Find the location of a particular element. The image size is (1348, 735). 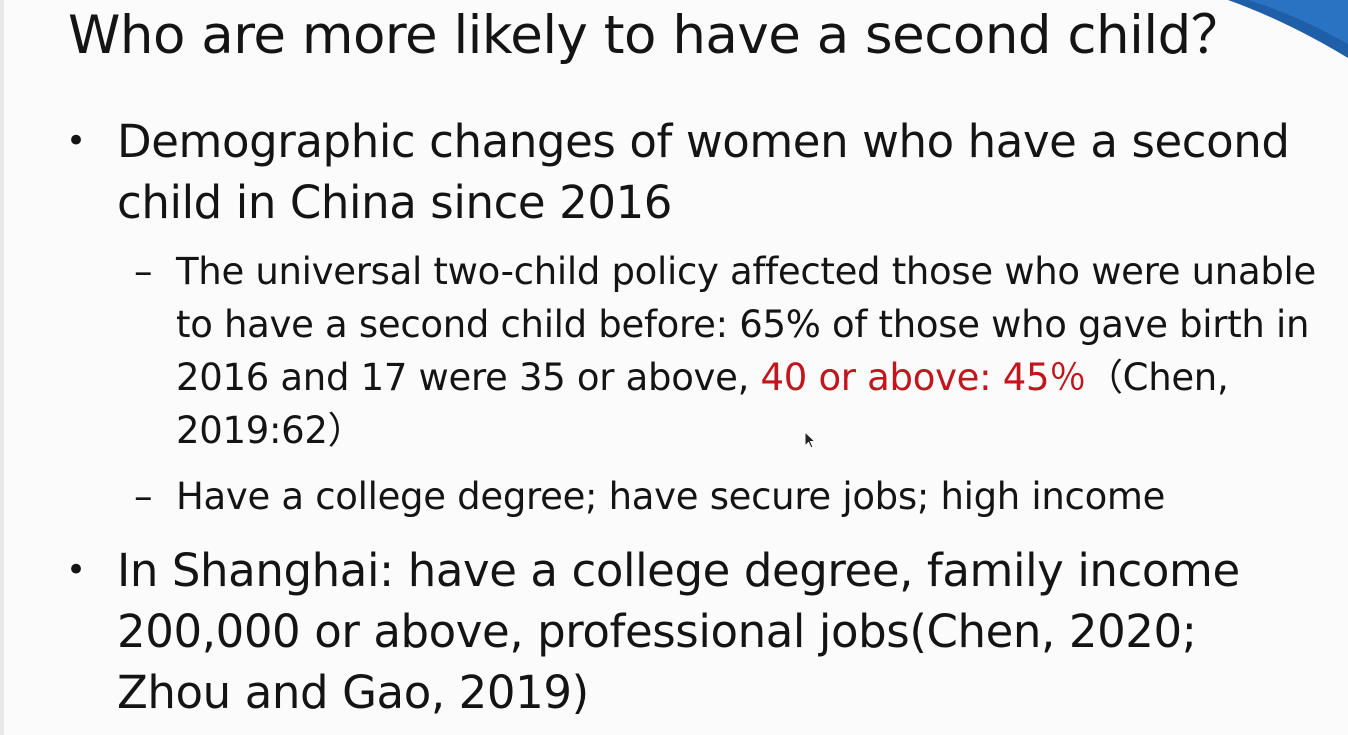

corner-accent-shape is located at coordinates (1288, 29).